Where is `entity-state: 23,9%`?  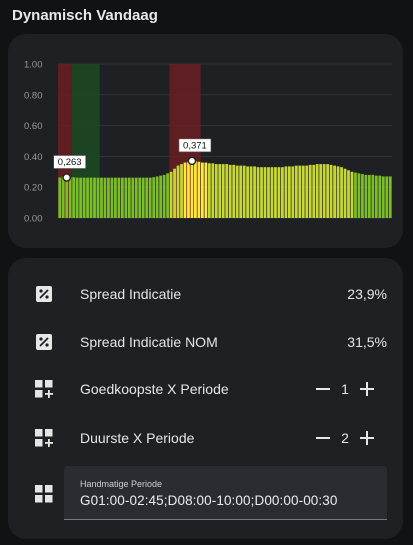
entity-state: 23,9% is located at coordinates (367, 294).